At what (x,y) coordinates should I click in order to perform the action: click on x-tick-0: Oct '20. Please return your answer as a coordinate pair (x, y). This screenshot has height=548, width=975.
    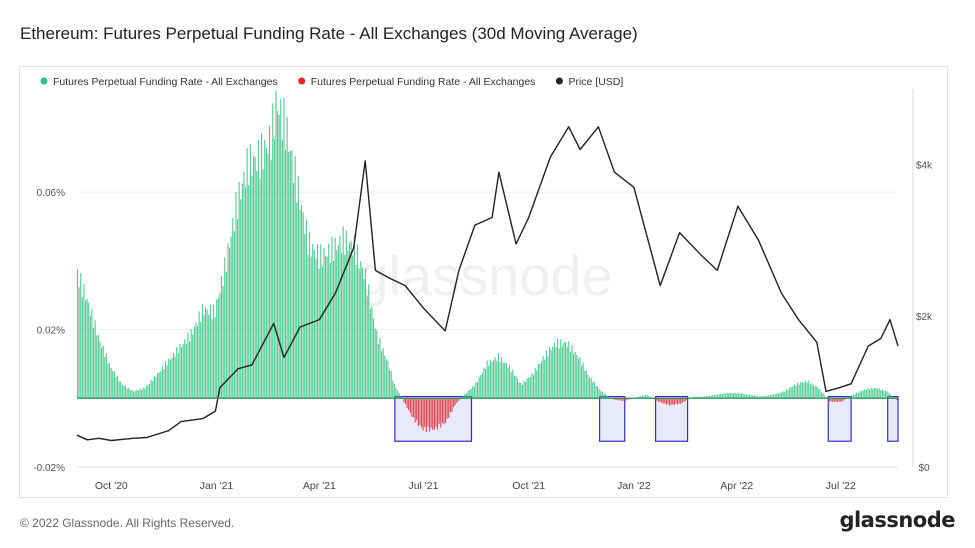
    Looking at the image, I should click on (111, 486).